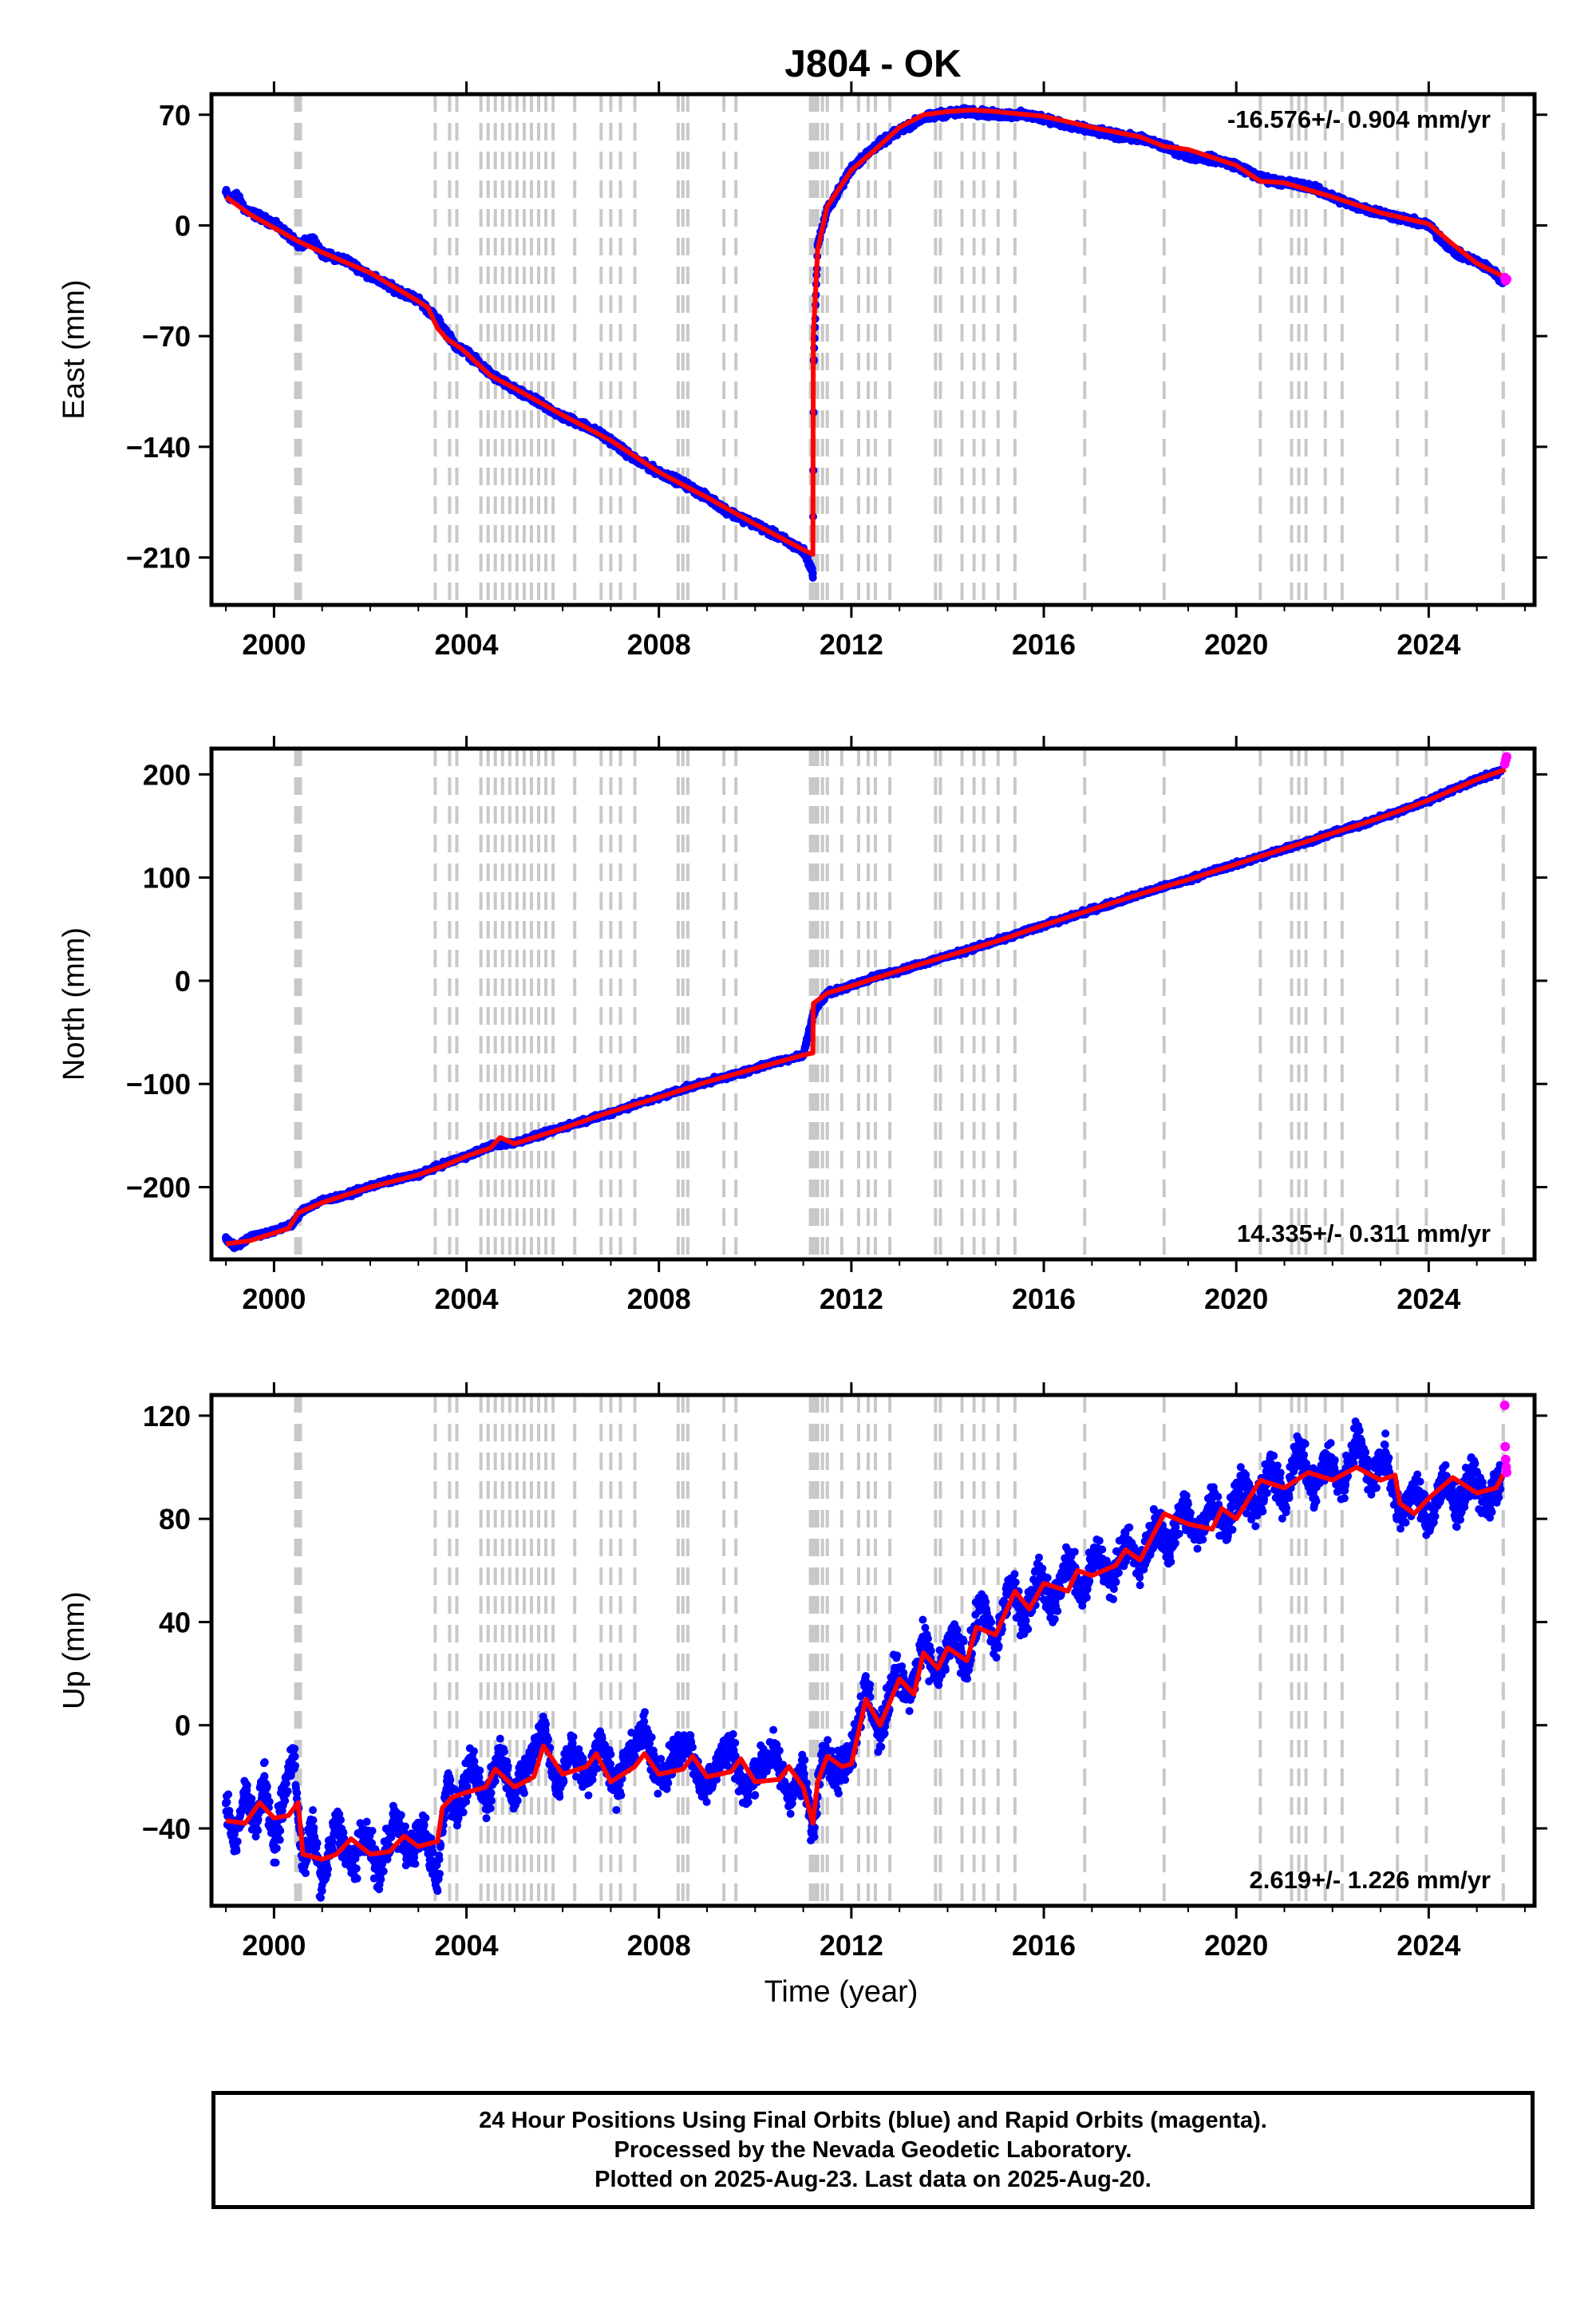 The image size is (1596, 2316). I want to click on x-tick-label: 2008, so click(659, 644).